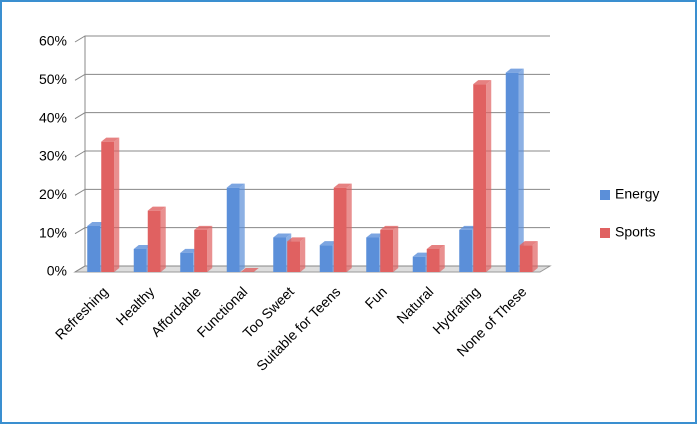  Describe the element at coordinates (637, 194) in the screenshot. I see `legend-label: Energy` at that location.